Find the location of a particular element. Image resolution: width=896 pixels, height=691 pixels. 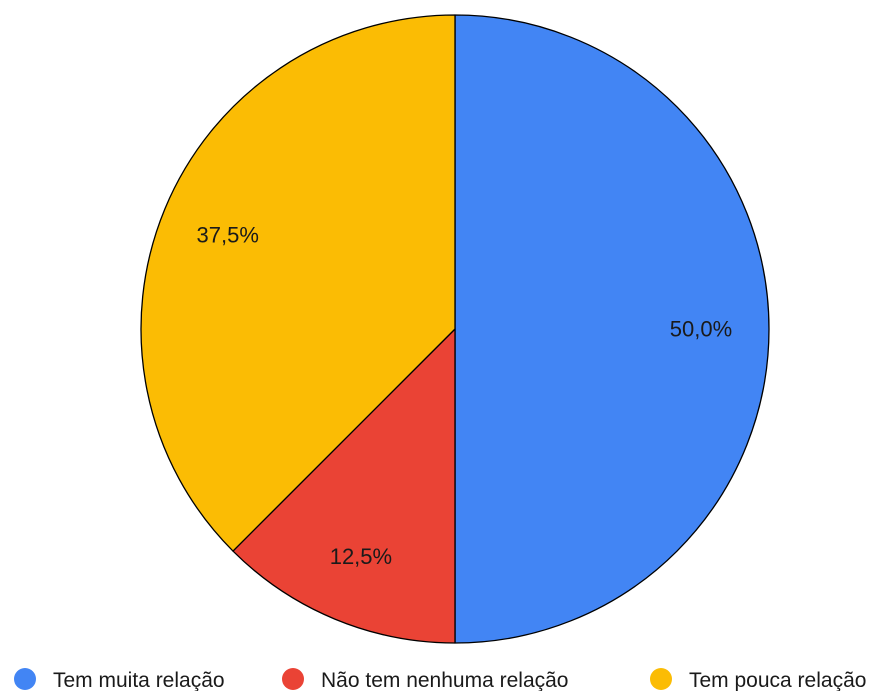

data-label-tem-muita-relacao: 50,0% is located at coordinates (701, 329).